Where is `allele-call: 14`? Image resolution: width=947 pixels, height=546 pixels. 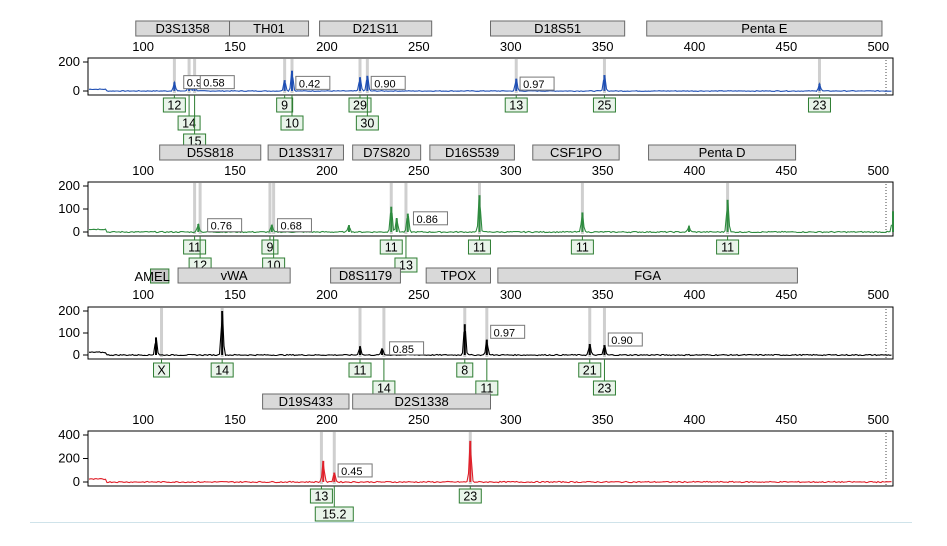 allele-call: 14 is located at coordinates (384, 377).